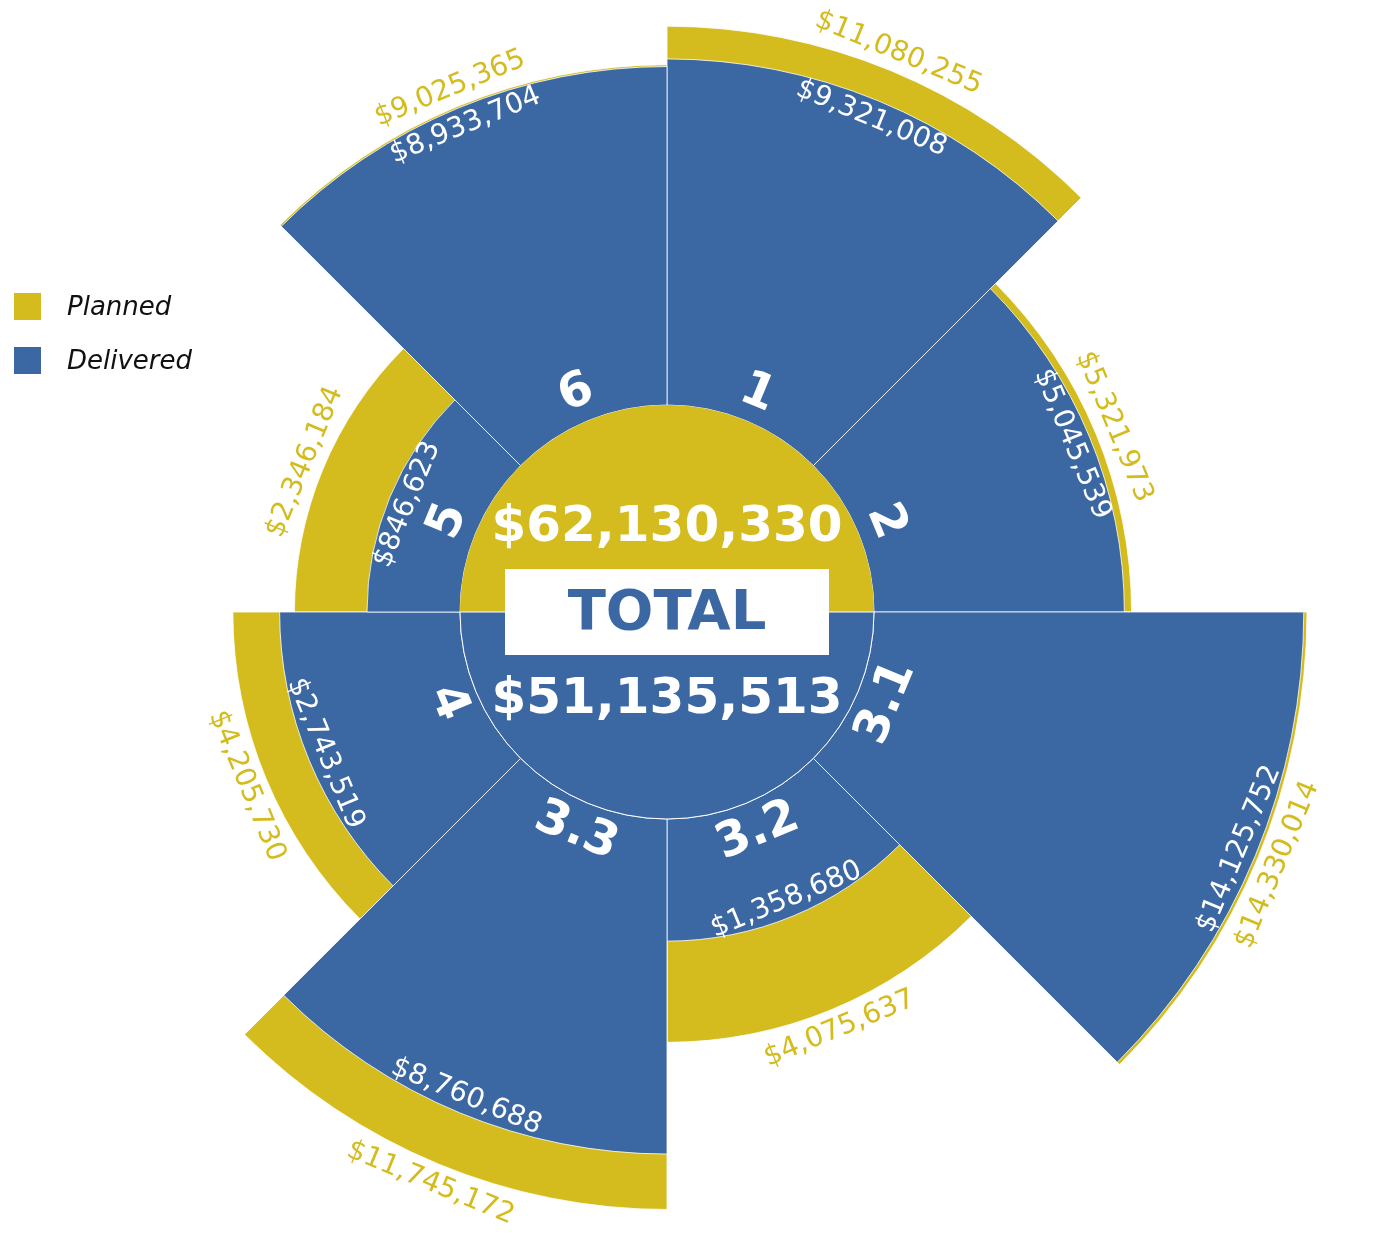  Describe the element at coordinates (130, 359) in the screenshot. I see `legend-label: Delivered` at that location.